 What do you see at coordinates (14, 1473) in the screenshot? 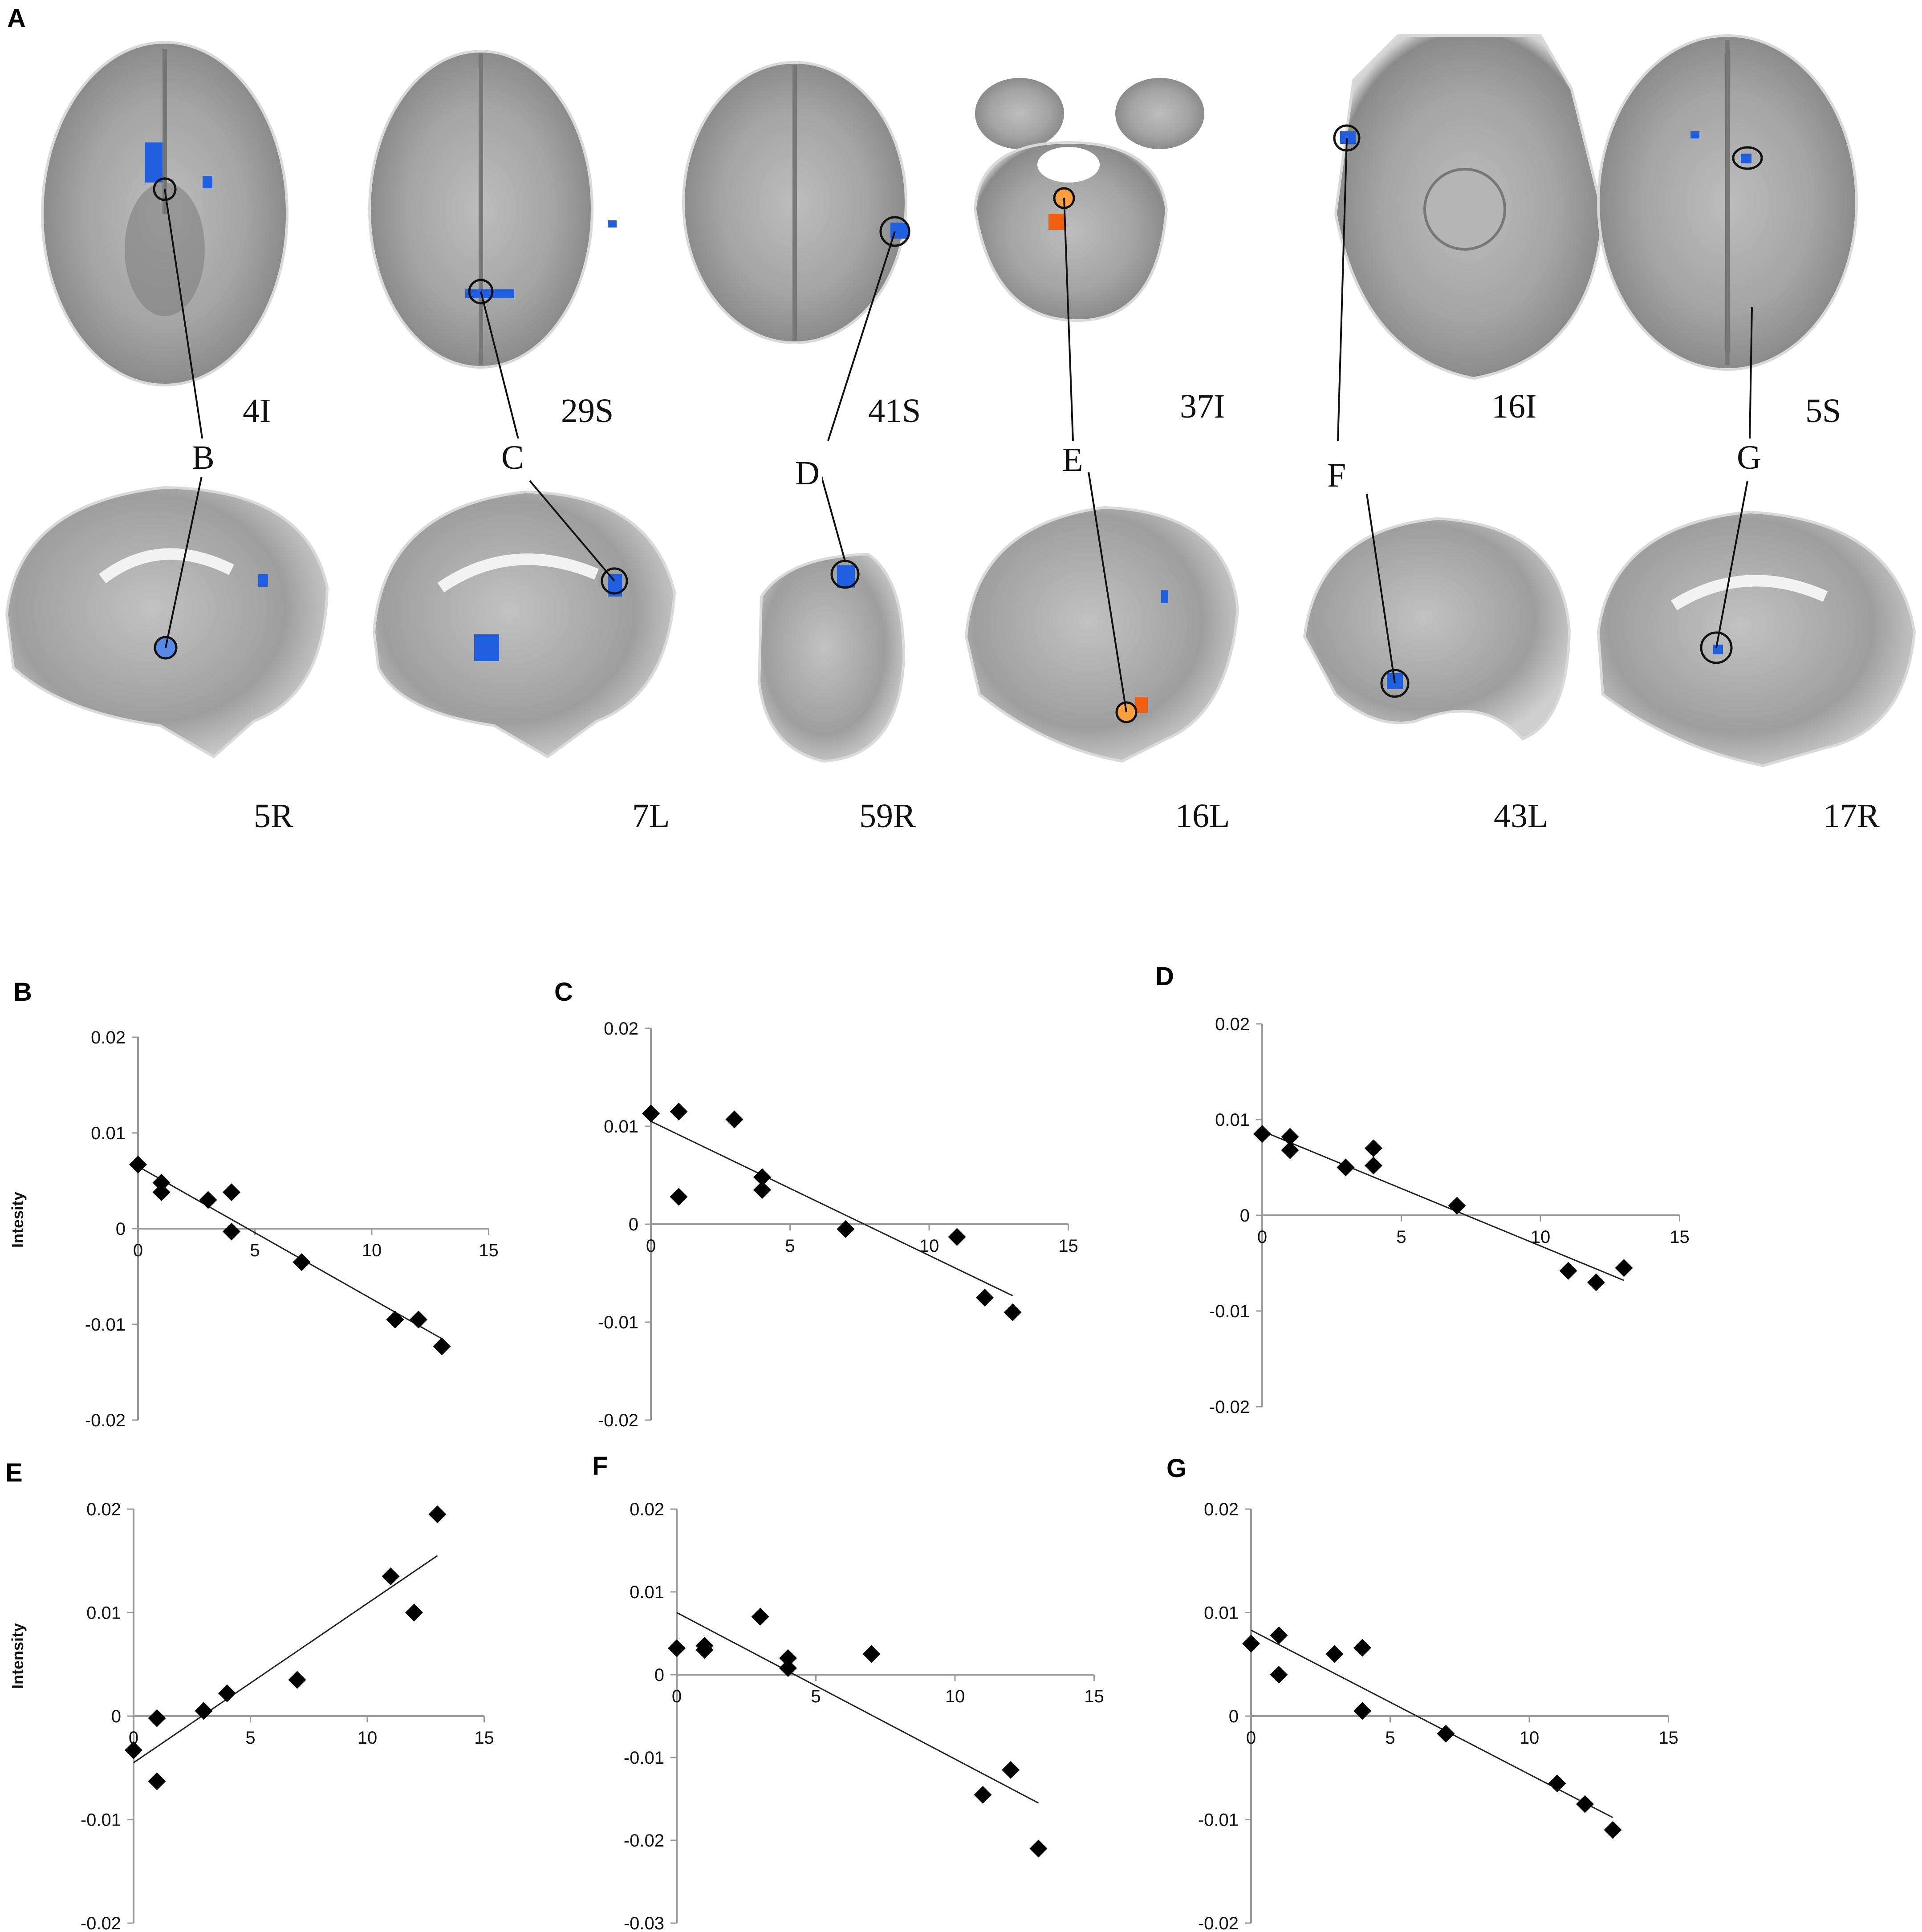
I see `panel-letter-e: E` at bounding box center [14, 1473].